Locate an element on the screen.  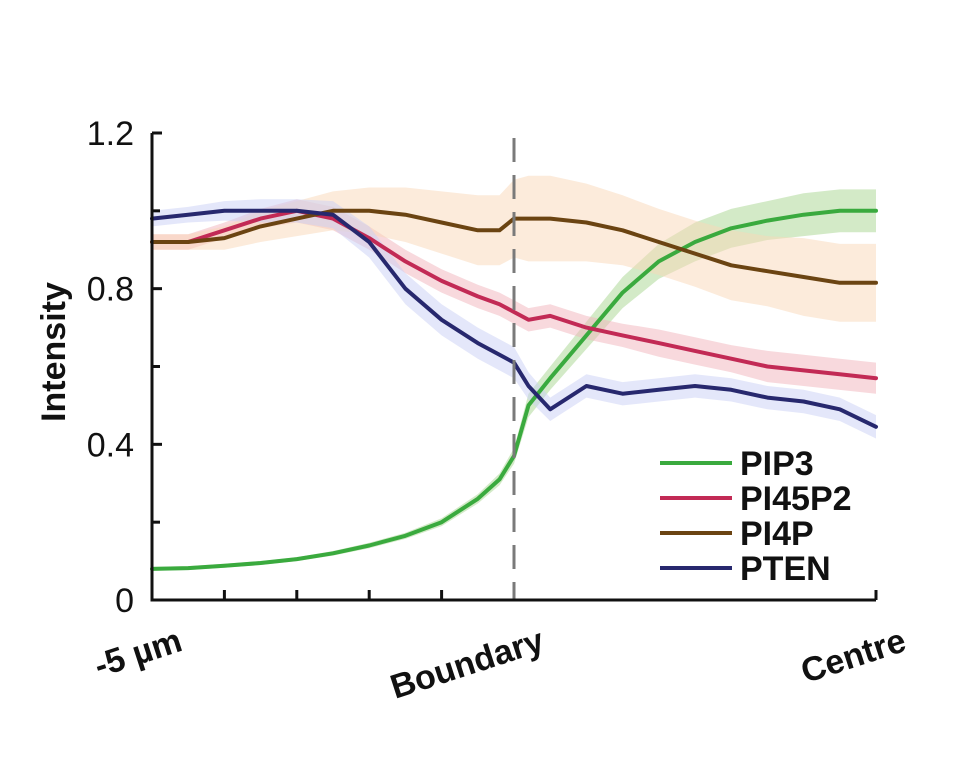
x-category-label-boundary: Boundary is located at coordinates (467, 663).